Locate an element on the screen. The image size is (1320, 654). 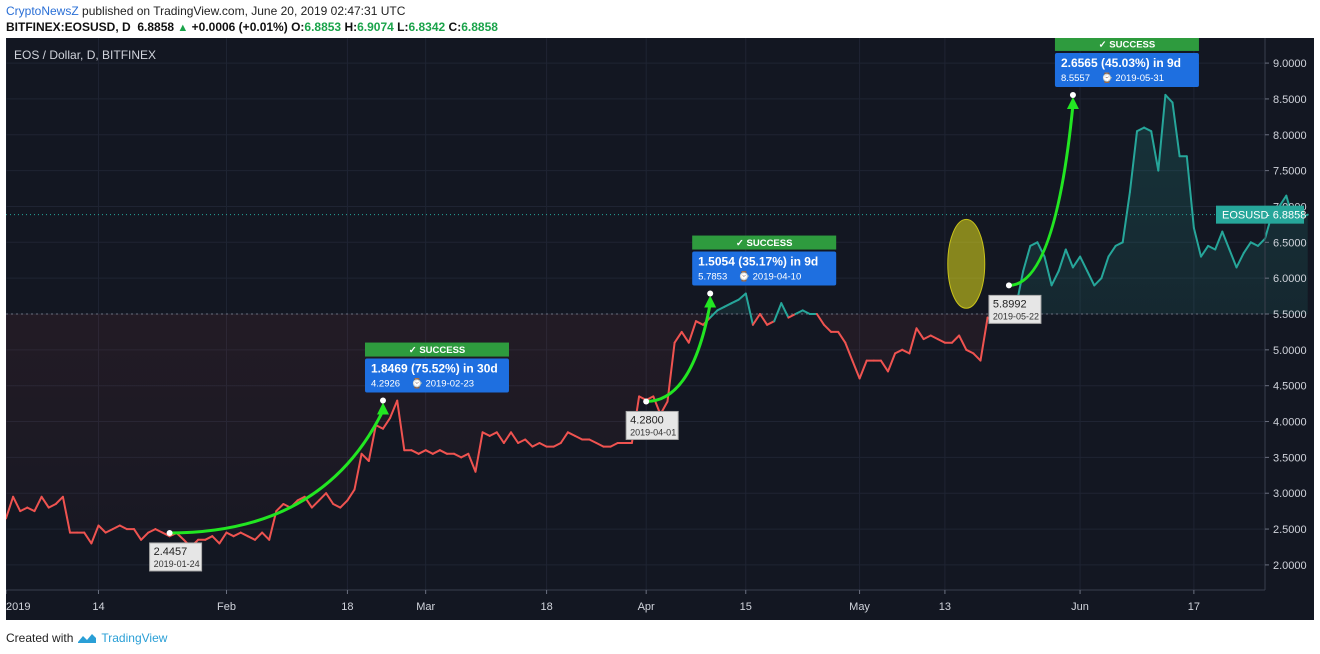
price-tick-label: 7.5000 is located at coordinates (1290, 172).